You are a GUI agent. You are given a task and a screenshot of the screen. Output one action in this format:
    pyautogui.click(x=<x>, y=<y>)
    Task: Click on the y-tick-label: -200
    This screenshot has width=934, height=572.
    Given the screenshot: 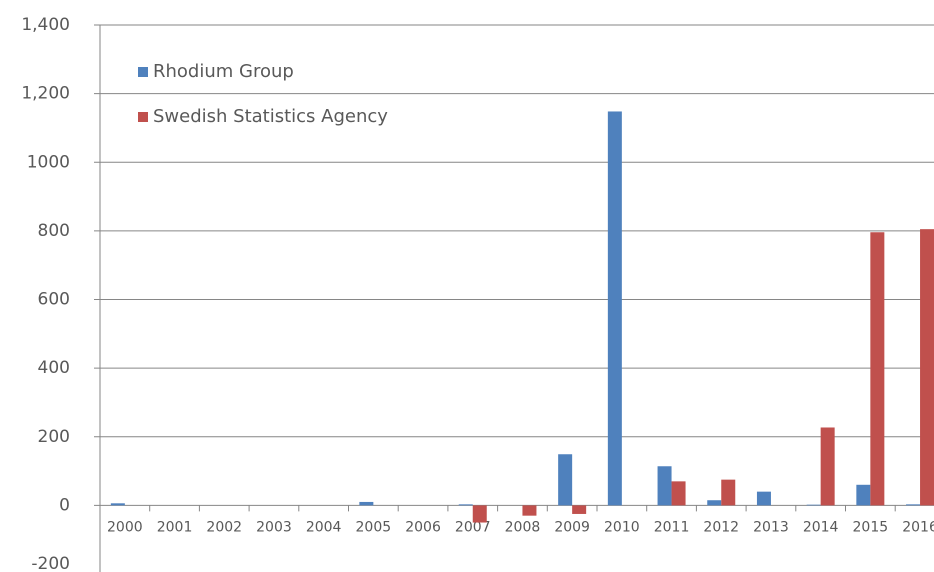 What is the action you would take?
    pyautogui.click(x=50, y=563)
    